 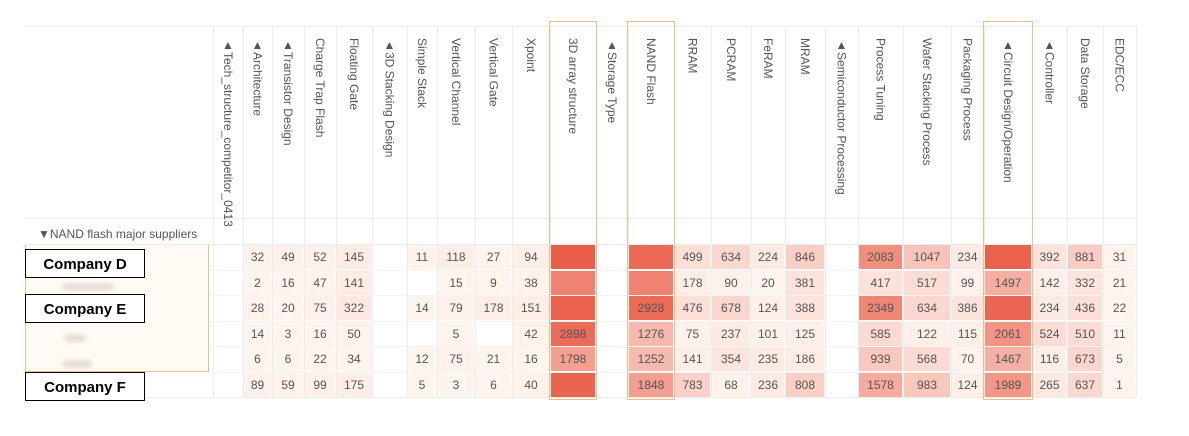 What do you see at coordinates (927, 333) in the screenshot?
I see `heatmap-cell: 122` at bounding box center [927, 333].